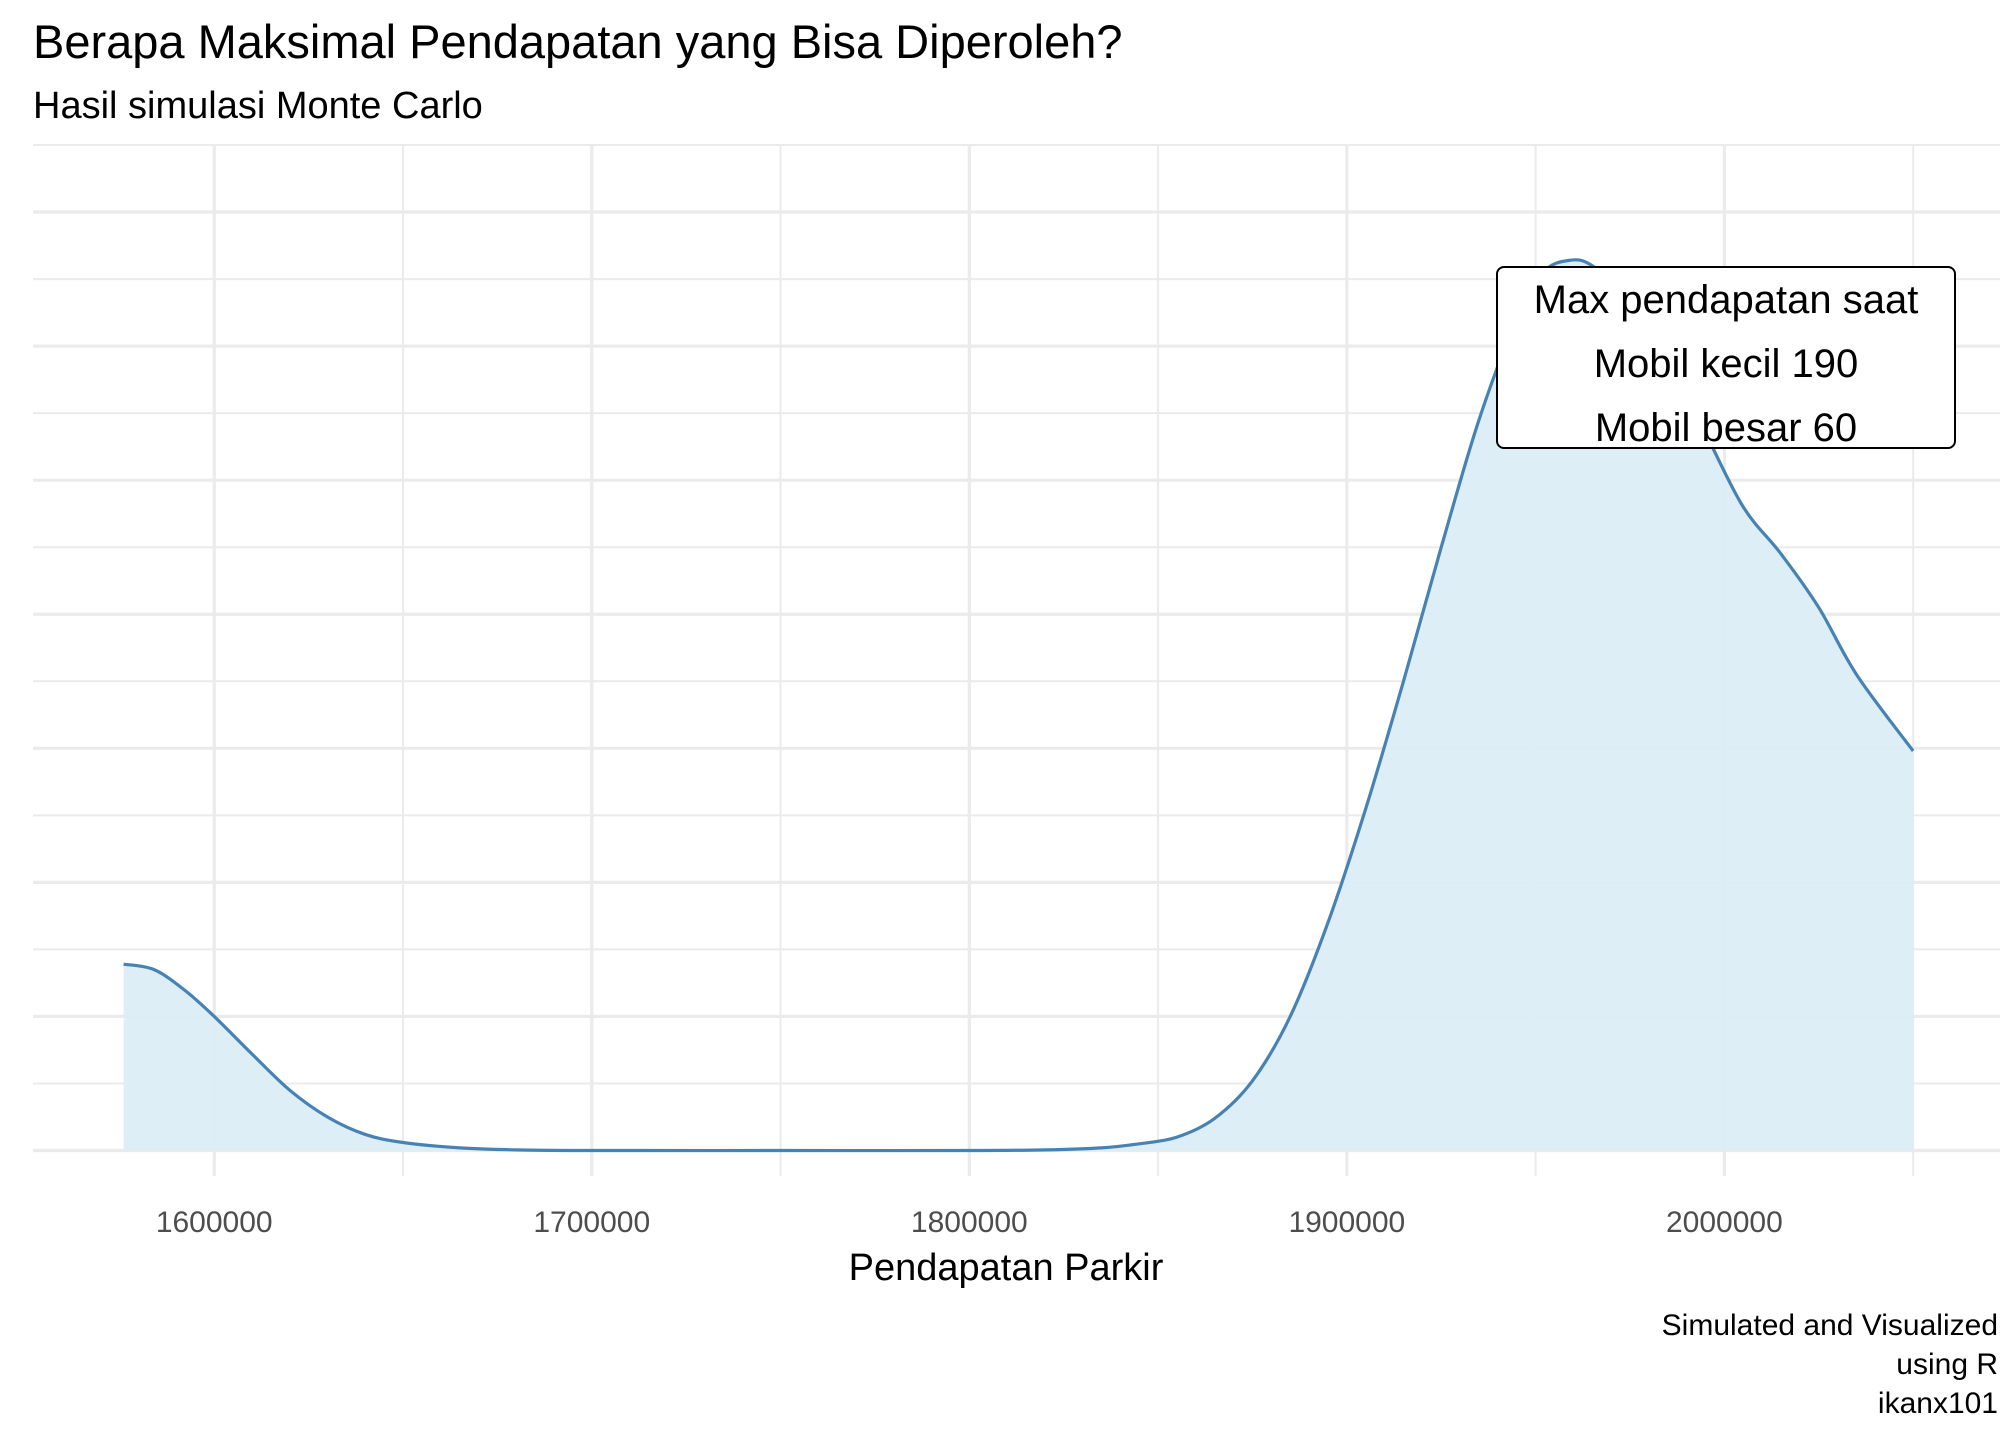  I want to click on x-axis-tick-labels: 1600000 1700000 1800000 1900000 2000000, so click(969, 1222).